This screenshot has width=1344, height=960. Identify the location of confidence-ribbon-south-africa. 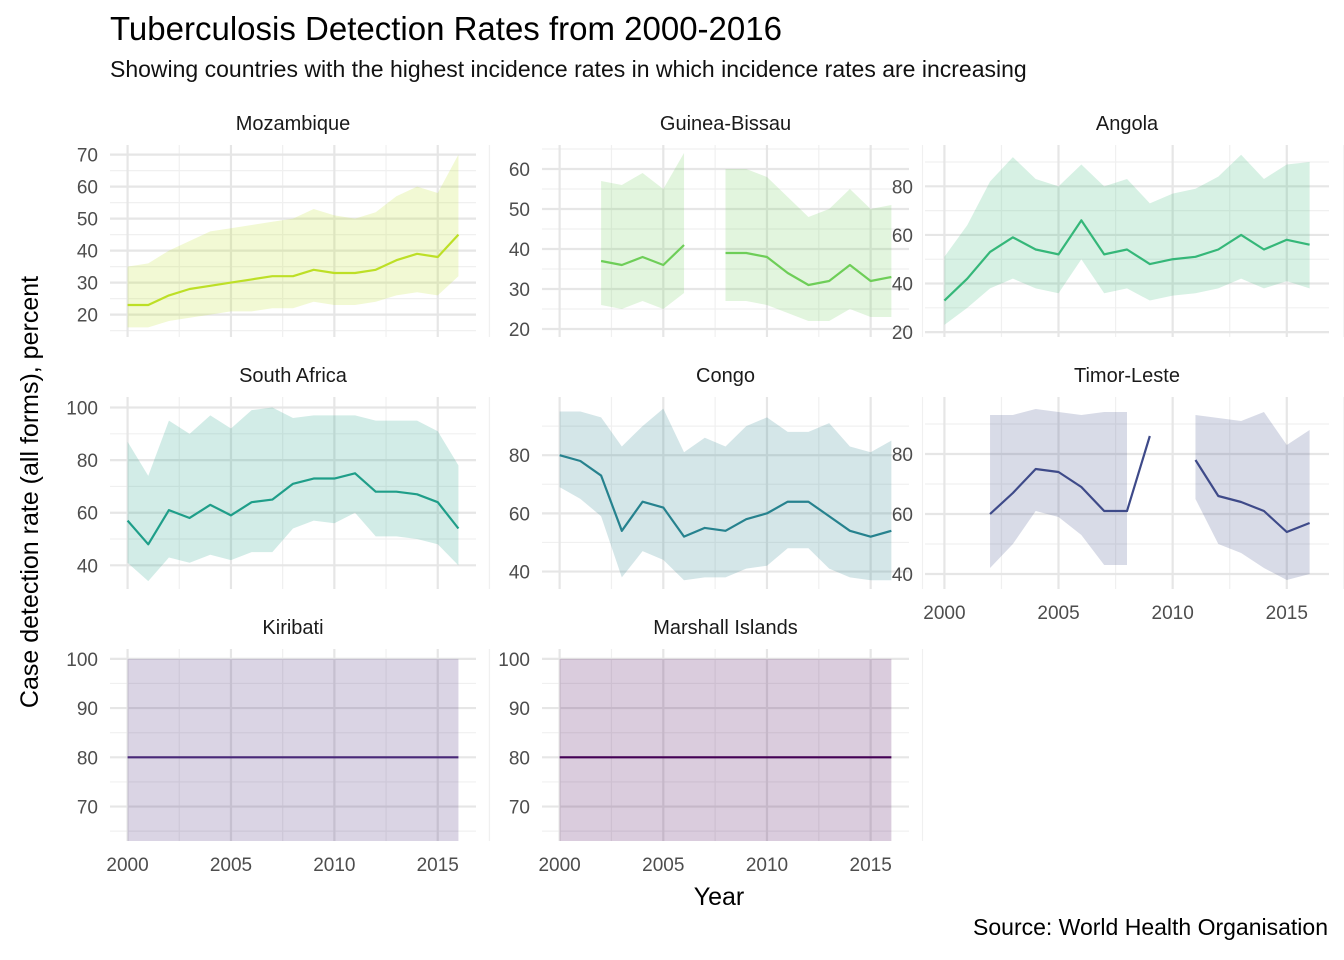
(293, 494).